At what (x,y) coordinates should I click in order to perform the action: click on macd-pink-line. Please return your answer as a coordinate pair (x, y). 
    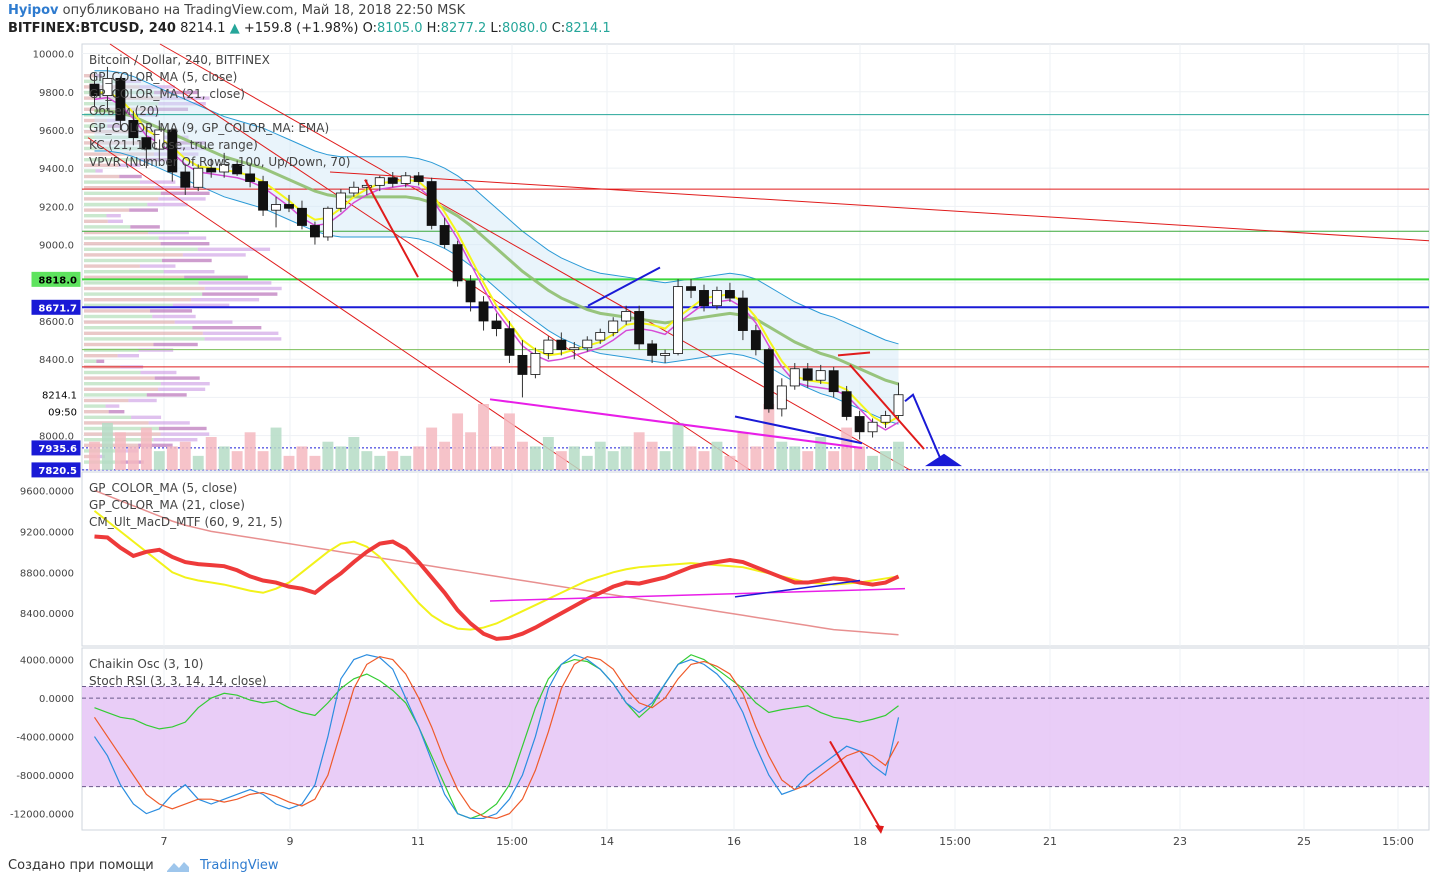
    Looking at the image, I should click on (496, 562).